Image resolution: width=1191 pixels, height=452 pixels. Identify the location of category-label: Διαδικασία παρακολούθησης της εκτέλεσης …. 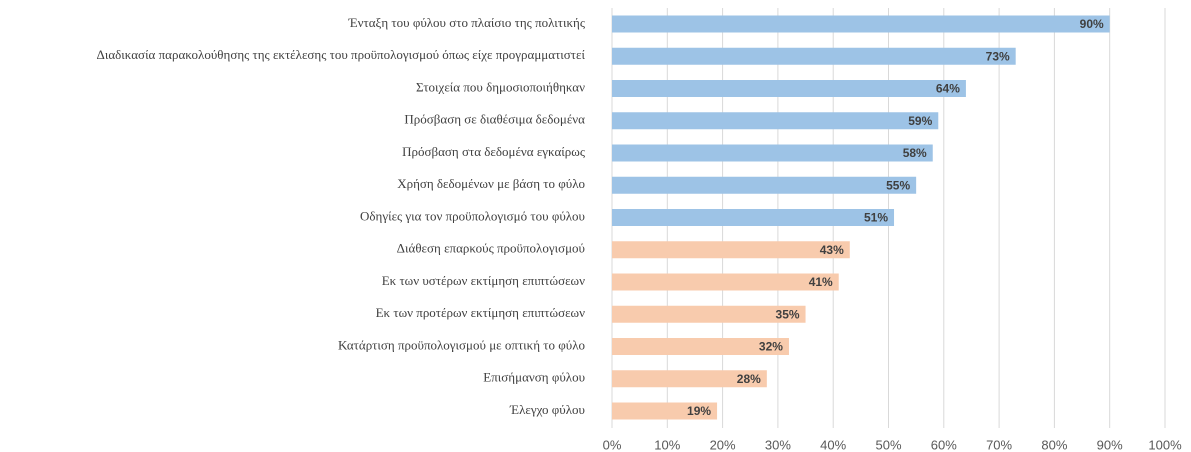
(341, 54).